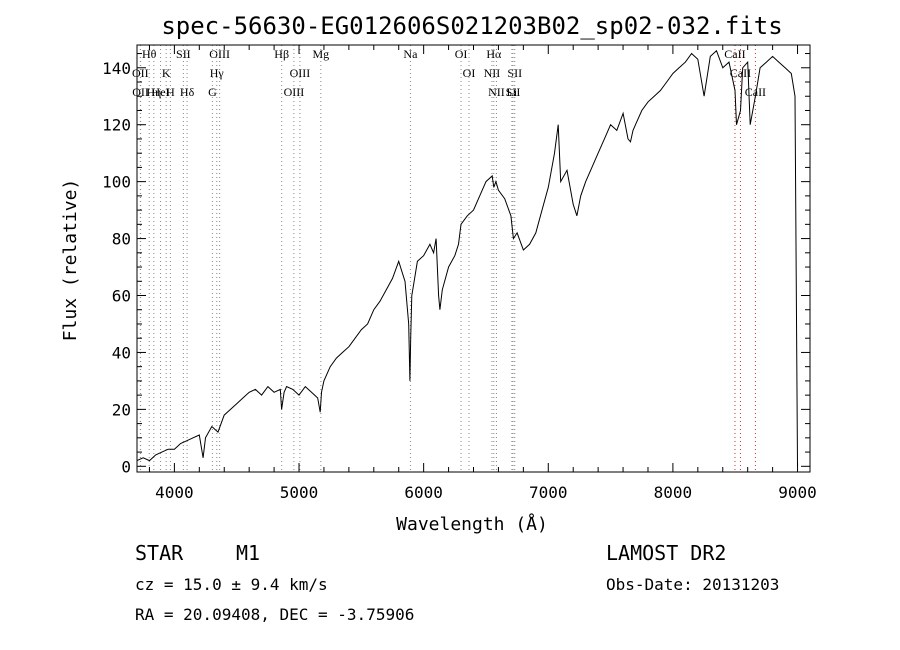 The width and height of the screenshot is (900, 650). What do you see at coordinates (797, 492) in the screenshot?
I see `x-tick-label: 9000` at bounding box center [797, 492].